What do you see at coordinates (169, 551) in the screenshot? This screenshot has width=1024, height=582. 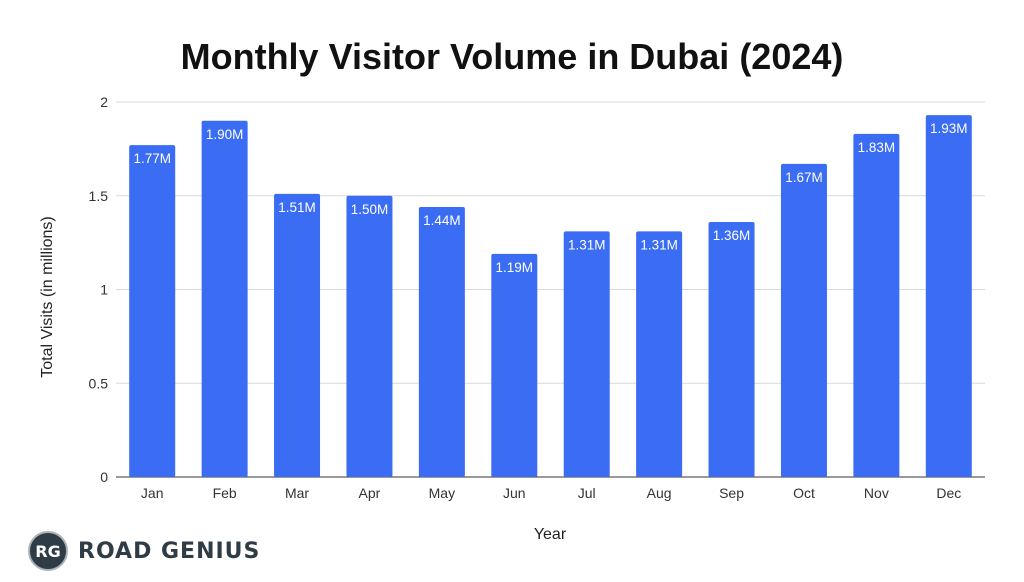 I see `logo-text: ROAD GENIUS` at bounding box center [169, 551].